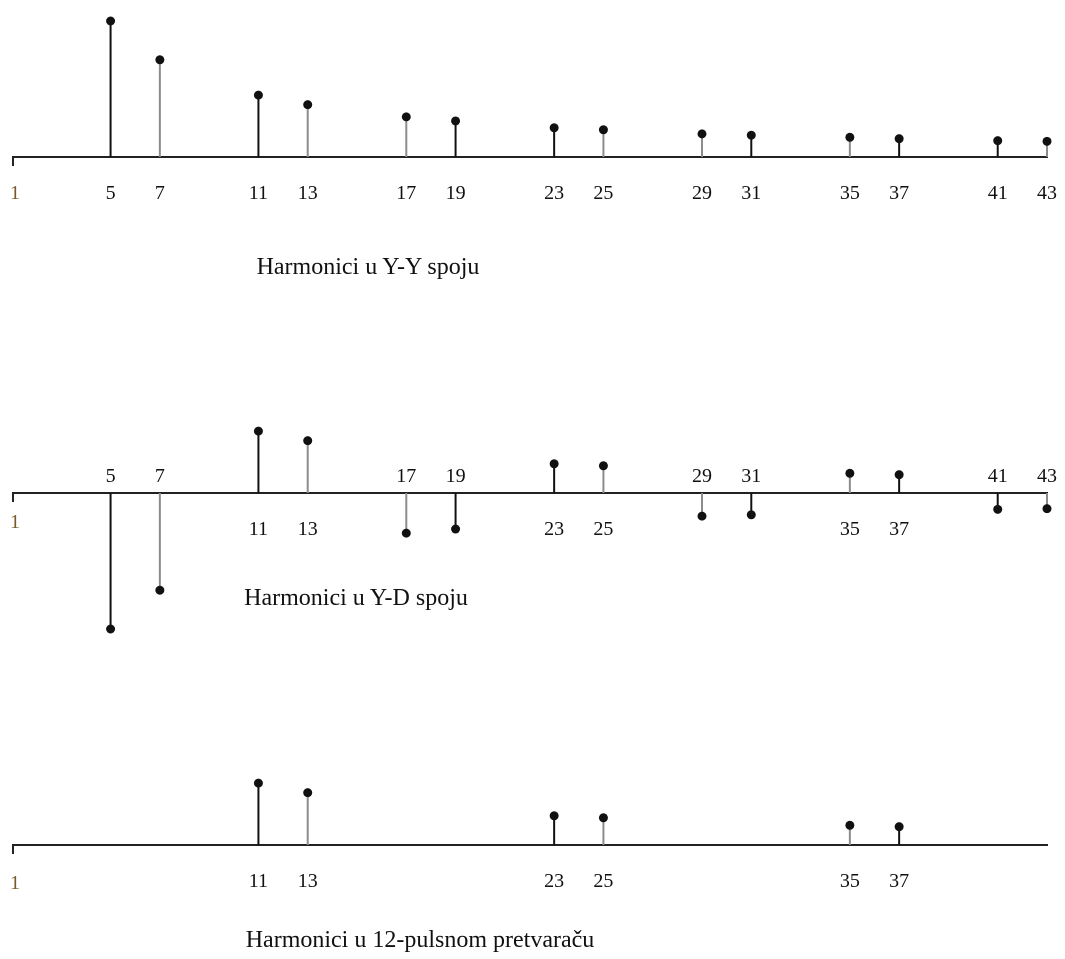  I want to click on chart-title: Harmonici u 12-pulsnom pretvaraču, so click(420, 940).